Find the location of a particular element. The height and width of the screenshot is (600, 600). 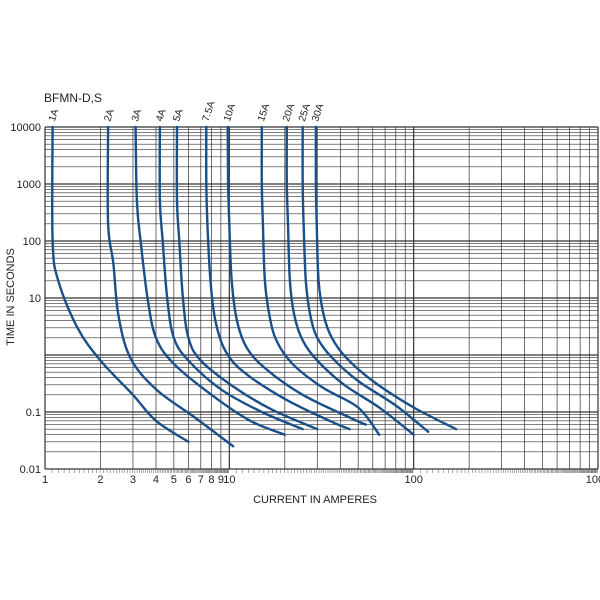

x-tick-label: 6 is located at coordinates (188, 480).